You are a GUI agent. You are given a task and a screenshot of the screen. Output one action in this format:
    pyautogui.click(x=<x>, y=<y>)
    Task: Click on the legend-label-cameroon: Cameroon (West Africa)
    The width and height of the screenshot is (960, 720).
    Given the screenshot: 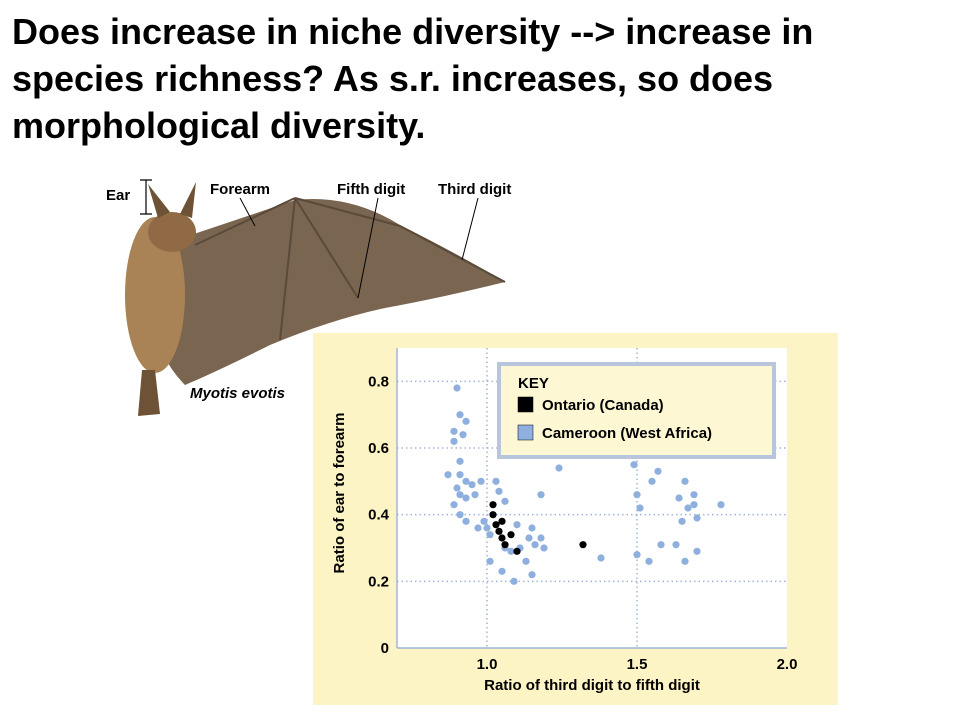 What is the action you would take?
    pyautogui.click(x=627, y=433)
    